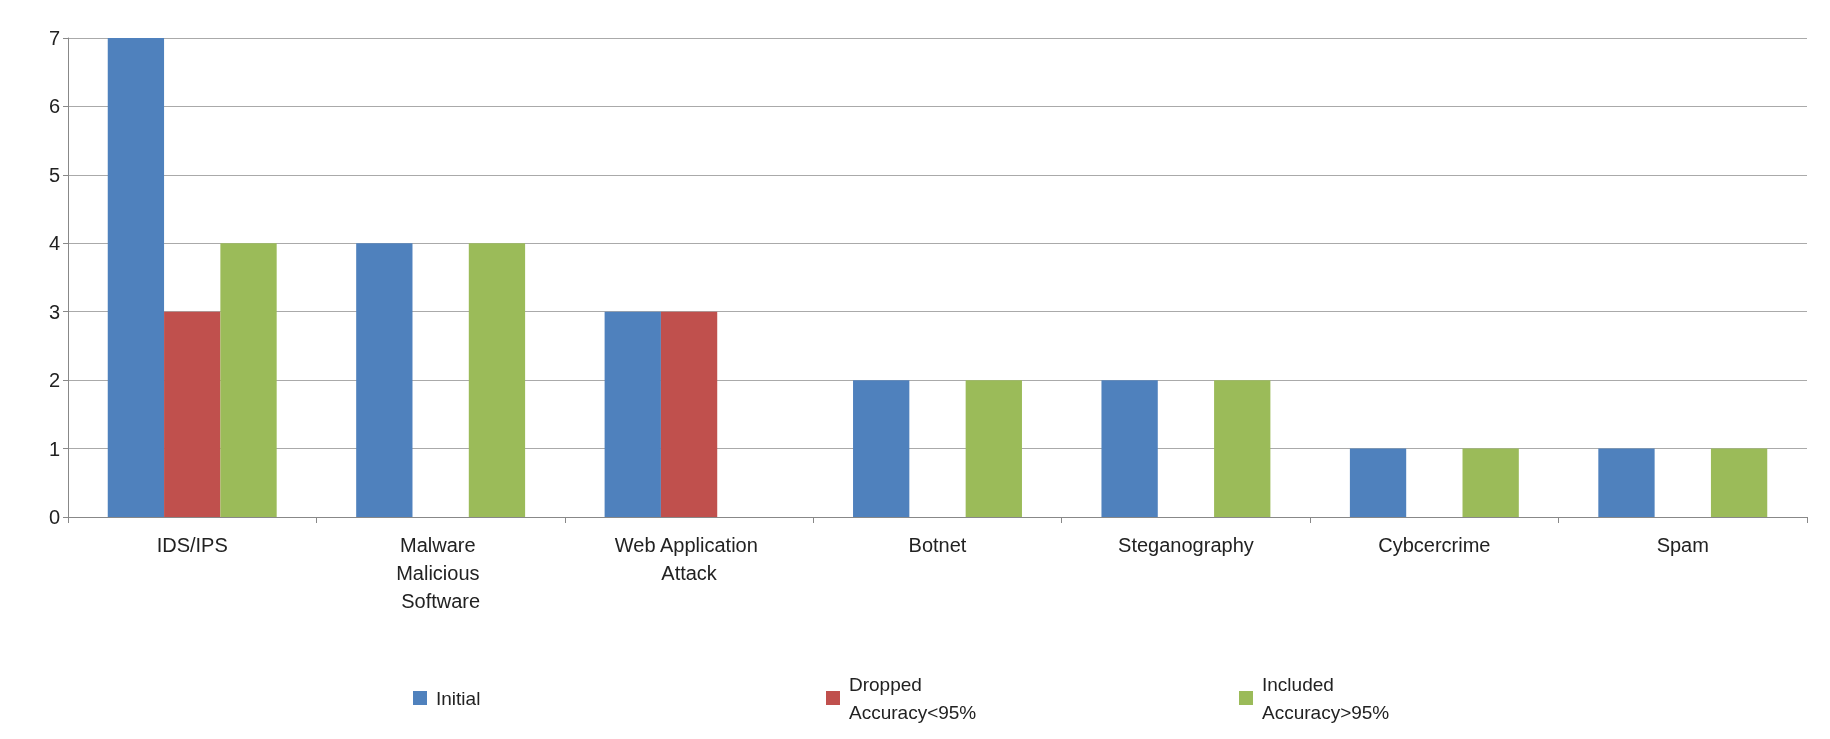  What do you see at coordinates (54, 106) in the screenshot?
I see `y-tick-label: 6` at bounding box center [54, 106].